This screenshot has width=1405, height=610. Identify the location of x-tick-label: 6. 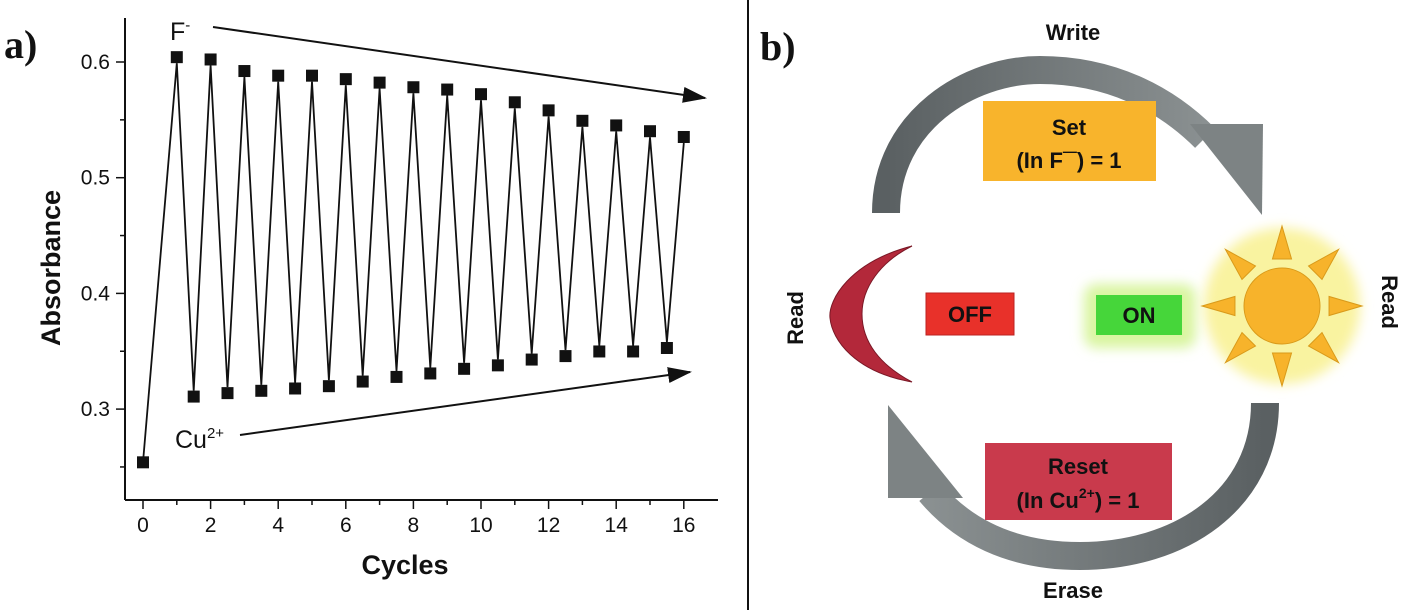
(346, 525).